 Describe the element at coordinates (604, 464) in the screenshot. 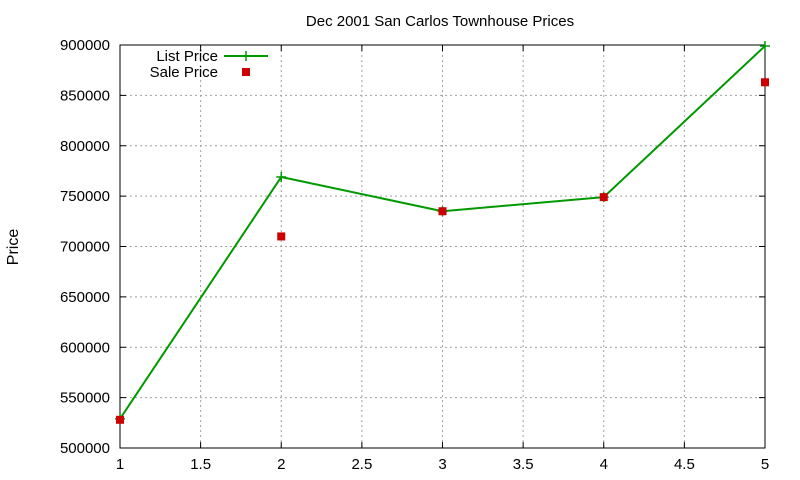

I see `x-tick-label: 4` at that location.